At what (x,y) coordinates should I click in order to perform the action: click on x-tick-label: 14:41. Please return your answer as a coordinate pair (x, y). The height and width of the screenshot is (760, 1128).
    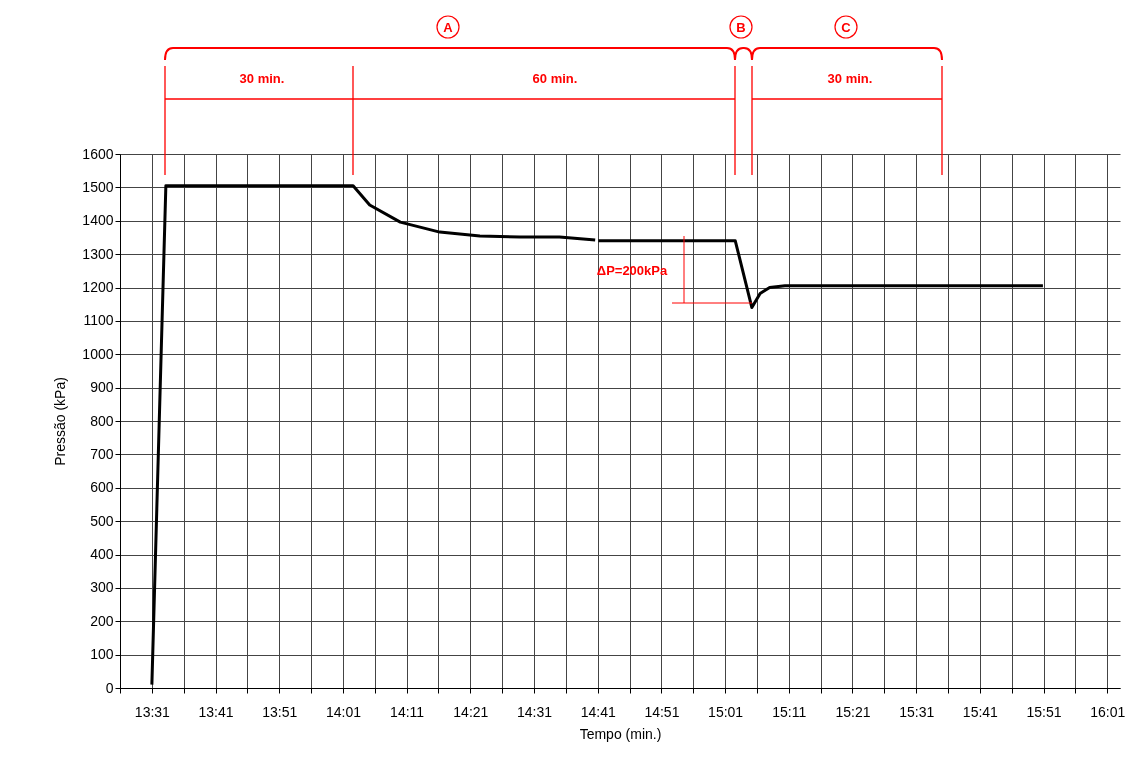
    Looking at the image, I should click on (598, 711).